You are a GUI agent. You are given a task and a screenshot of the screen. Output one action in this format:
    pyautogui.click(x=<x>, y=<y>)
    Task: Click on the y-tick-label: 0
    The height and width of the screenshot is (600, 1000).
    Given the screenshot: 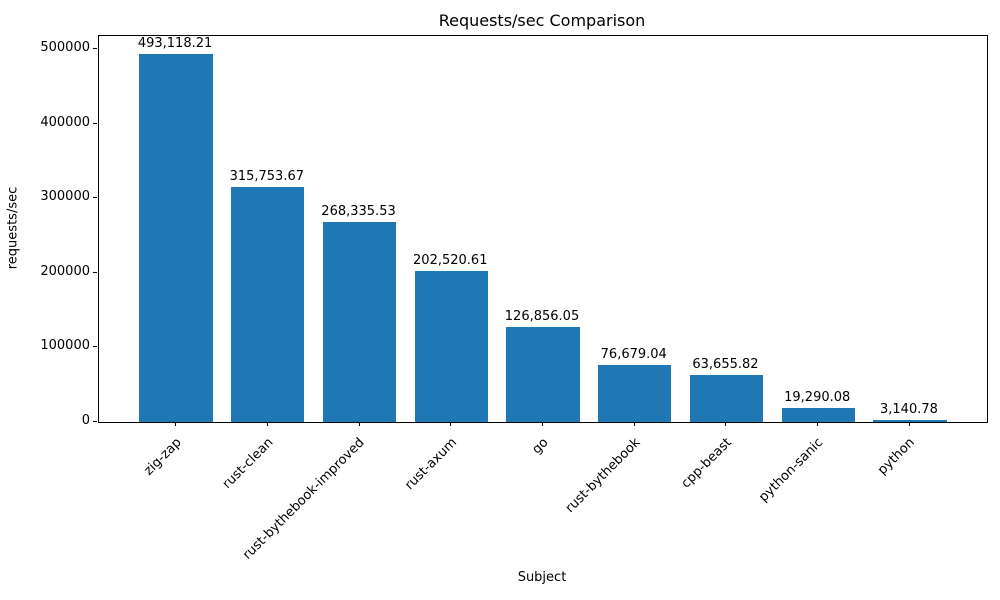 What is the action you would take?
    pyautogui.click(x=85, y=420)
    